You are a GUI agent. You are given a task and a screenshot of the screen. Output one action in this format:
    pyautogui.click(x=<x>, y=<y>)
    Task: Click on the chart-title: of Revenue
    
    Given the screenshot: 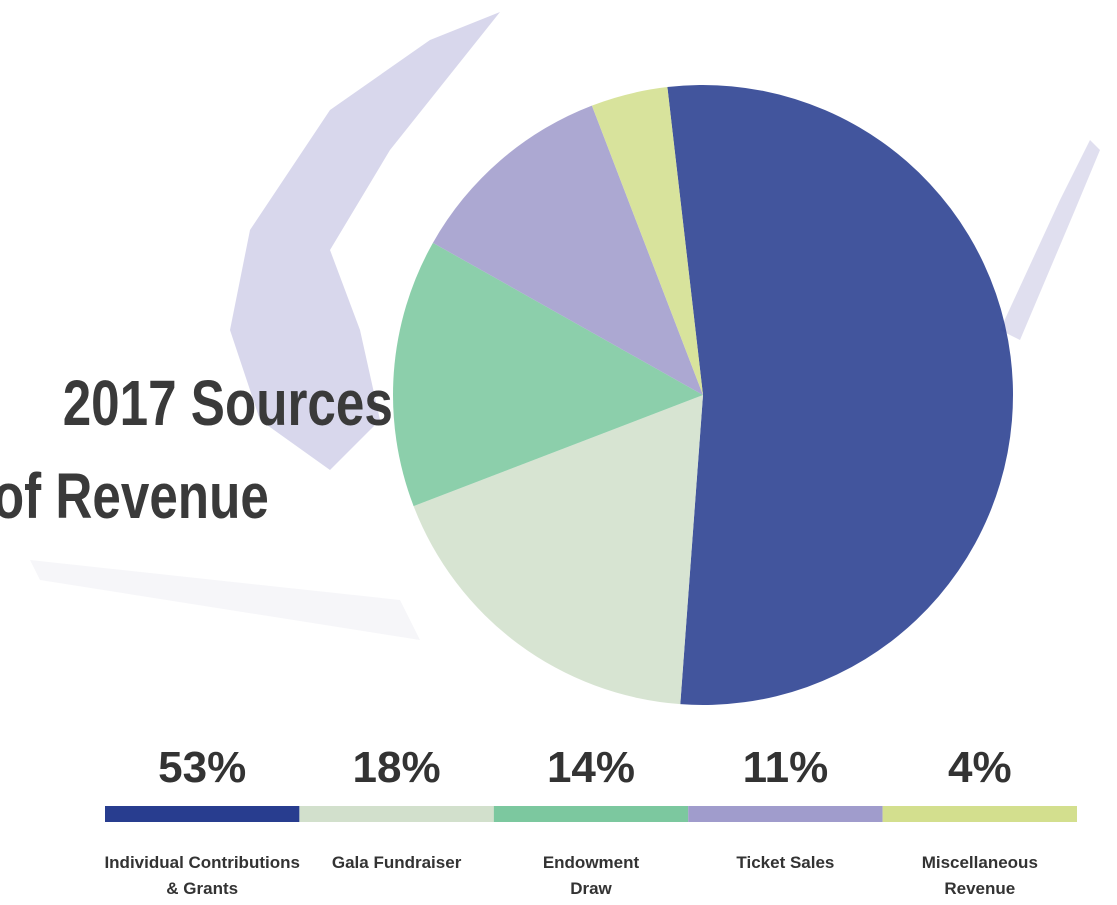 What is the action you would take?
    pyautogui.click(x=134, y=497)
    